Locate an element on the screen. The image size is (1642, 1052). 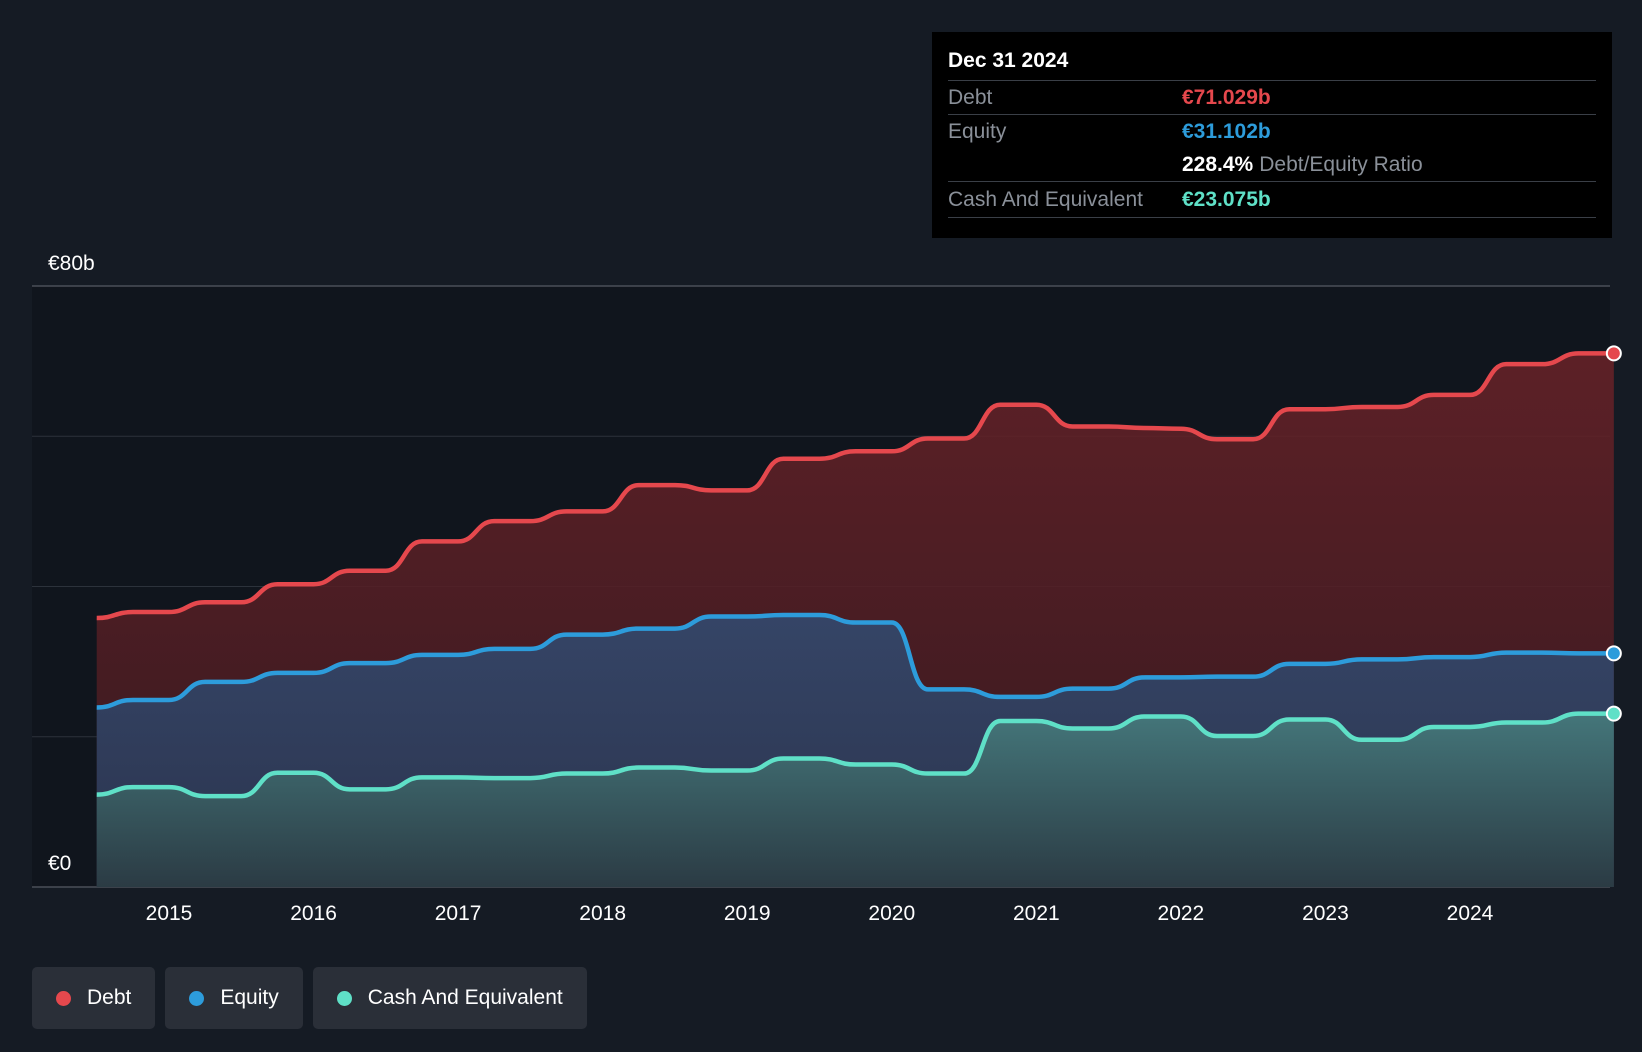
y-tick-label-zero: €0 is located at coordinates (59, 863).